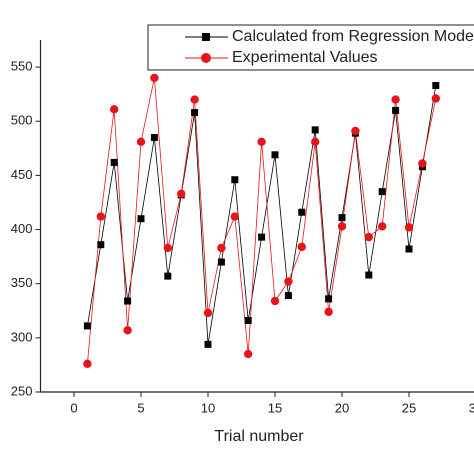 This screenshot has height=474, width=474. Describe the element at coordinates (310, 47) in the screenshot. I see `legend-box` at that location.